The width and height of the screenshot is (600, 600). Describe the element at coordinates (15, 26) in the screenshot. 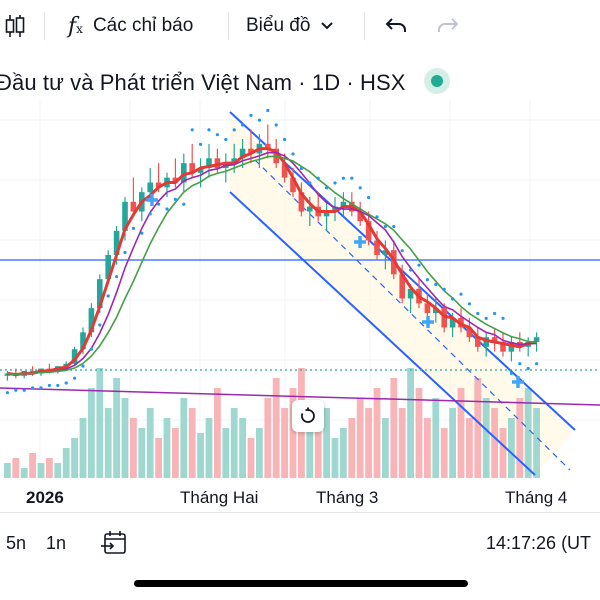

I see `candles-icon` at that location.